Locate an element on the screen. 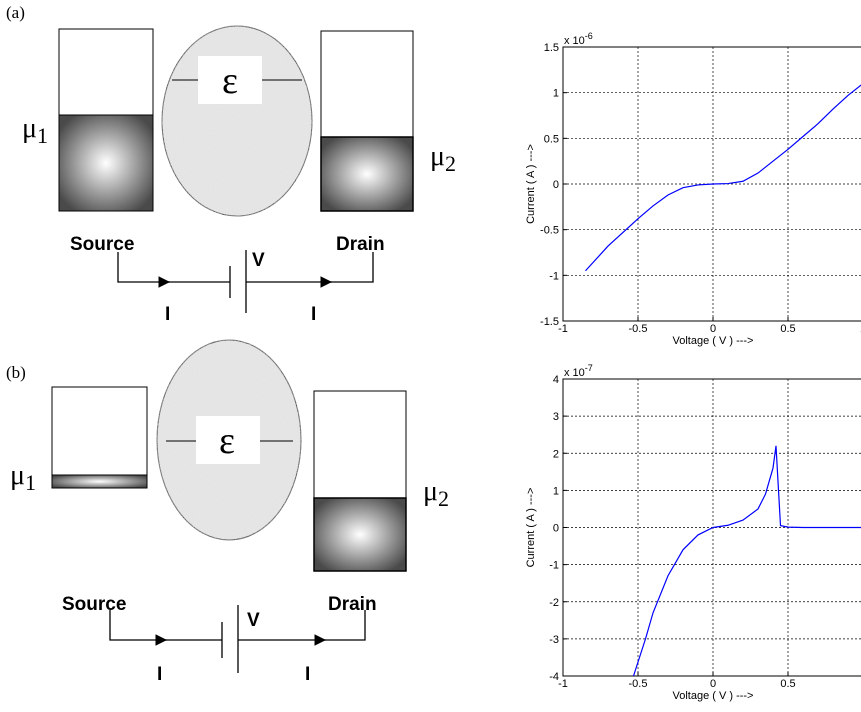 This screenshot has height=712, width=861. y-tick-label: 4 is located at coordinates (556, 380).